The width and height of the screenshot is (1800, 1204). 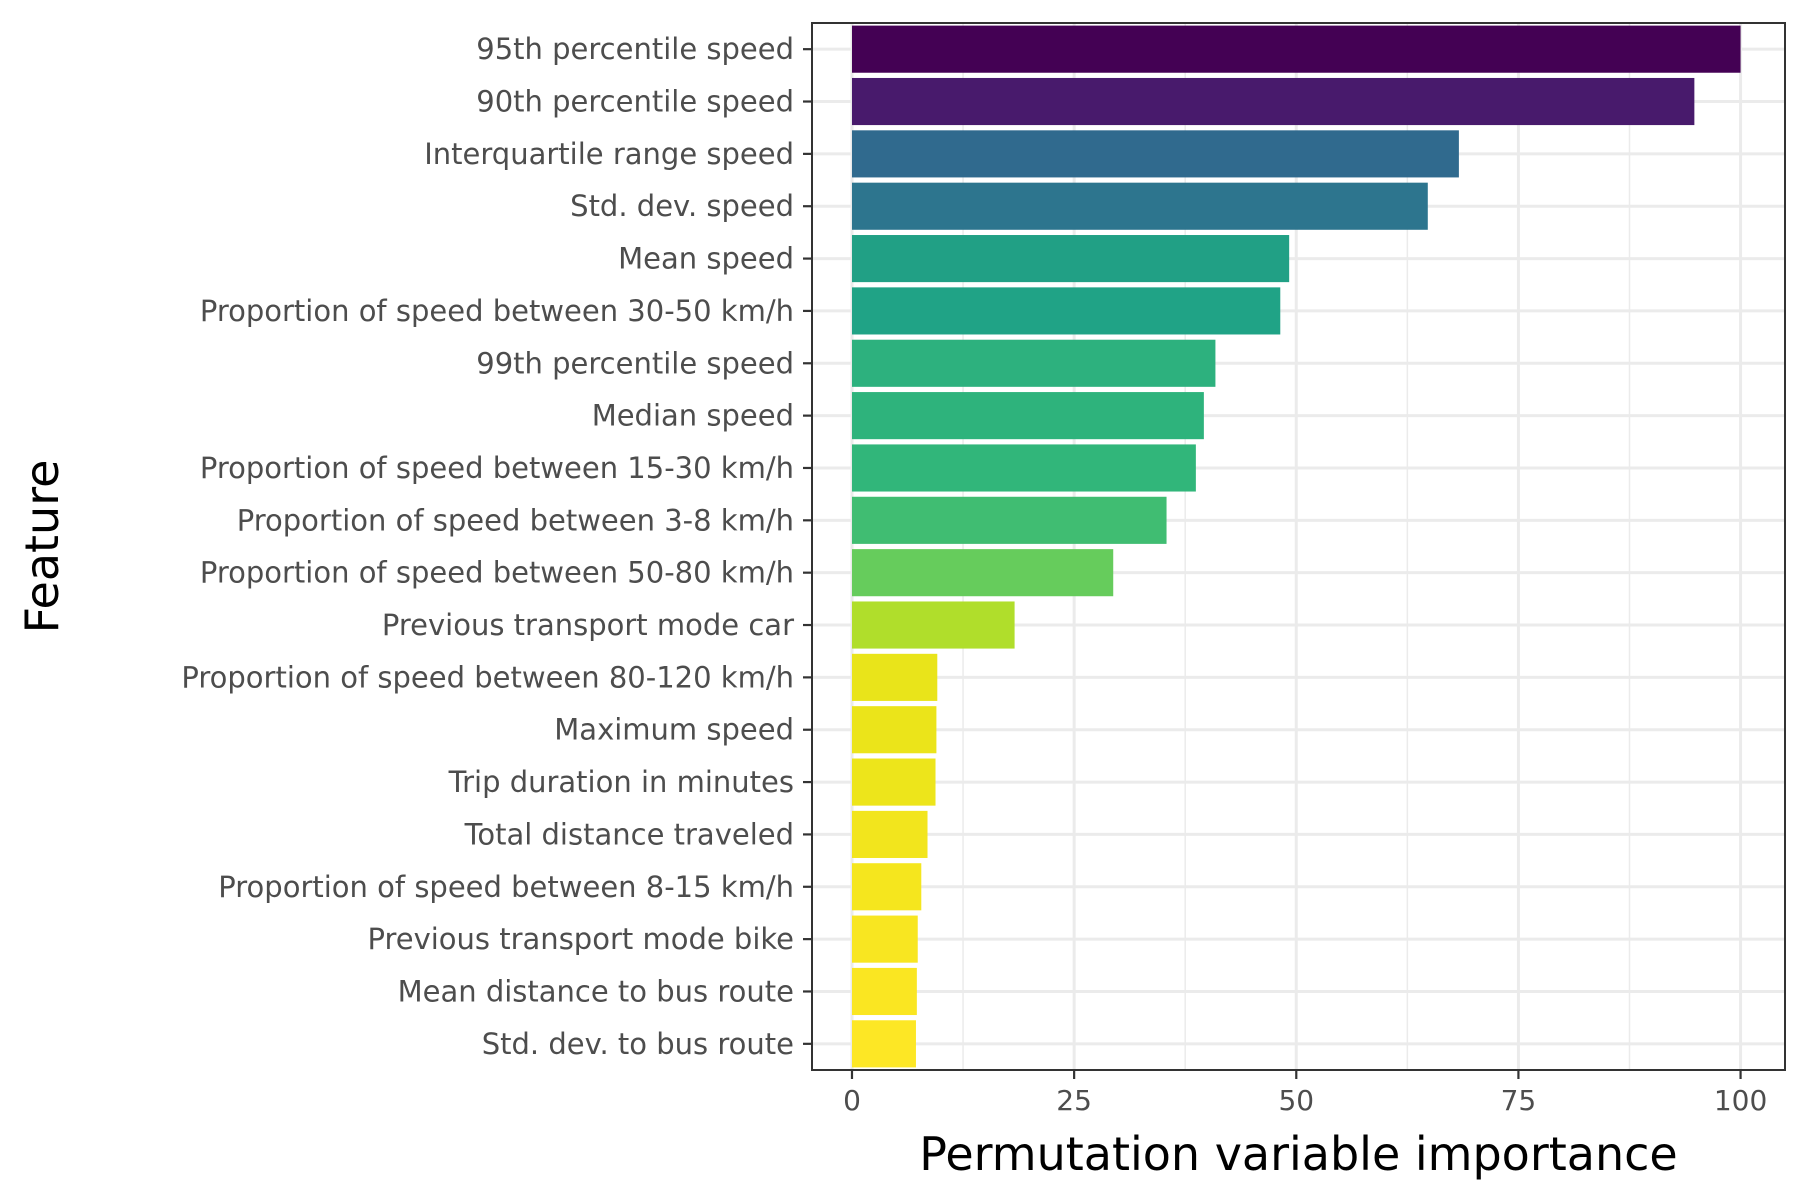 I want to click on x-tick-label: 25, so click(x=1074, y=1100).